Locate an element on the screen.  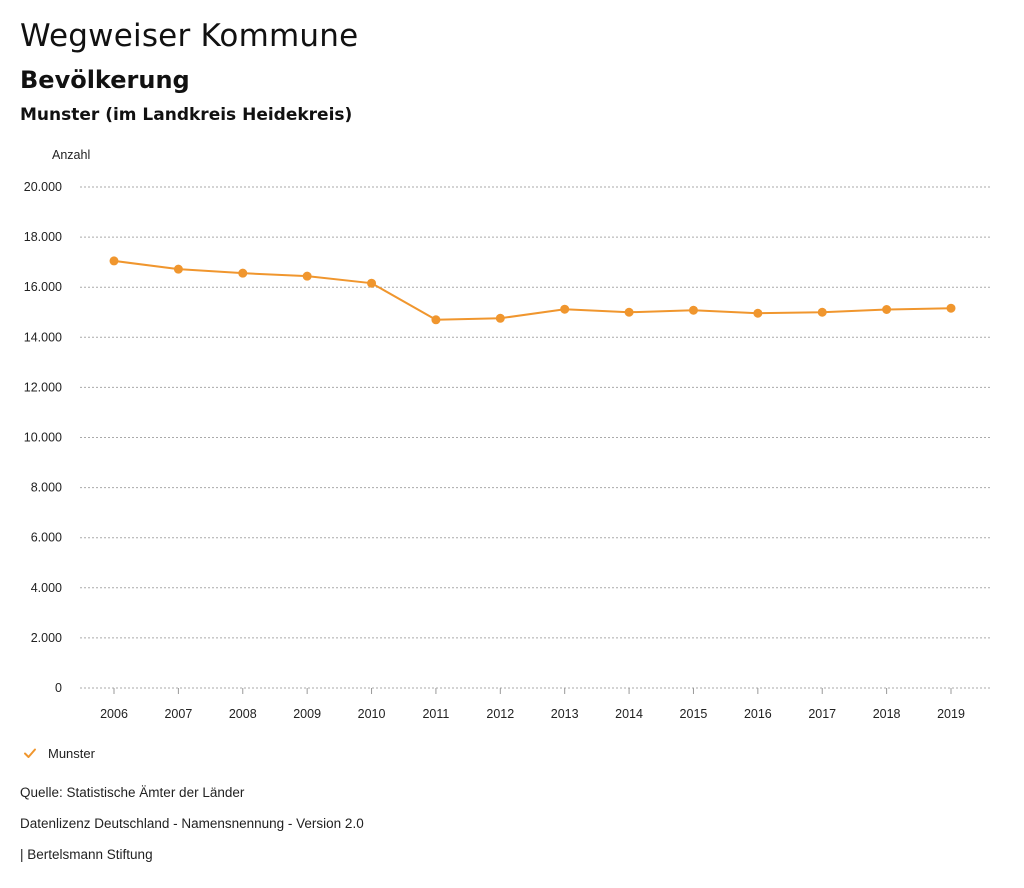
publisher-text: | Bertelsmann Stiftung is located at coordinates (86, 854).